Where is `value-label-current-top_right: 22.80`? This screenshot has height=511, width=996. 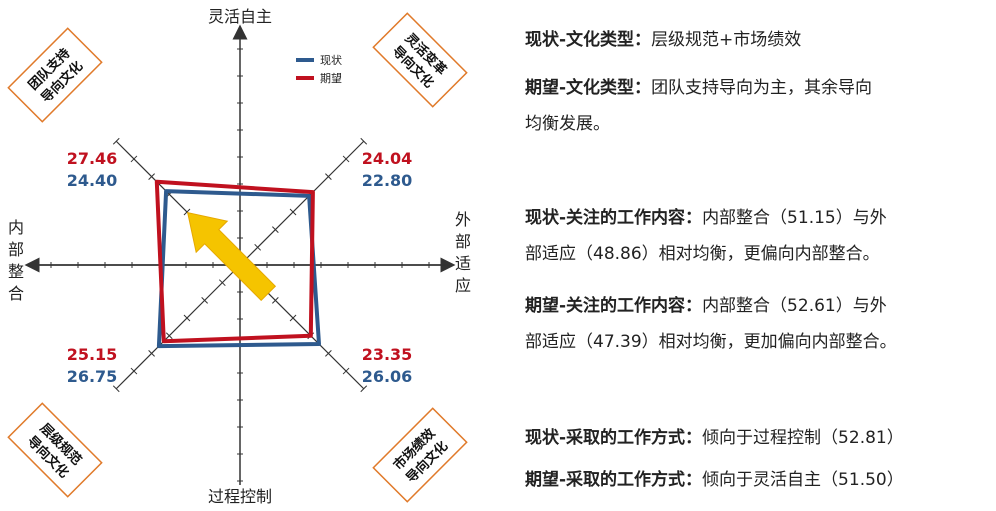 value-label-current-top_right: 22.80 is located at coordinates (387, 180).